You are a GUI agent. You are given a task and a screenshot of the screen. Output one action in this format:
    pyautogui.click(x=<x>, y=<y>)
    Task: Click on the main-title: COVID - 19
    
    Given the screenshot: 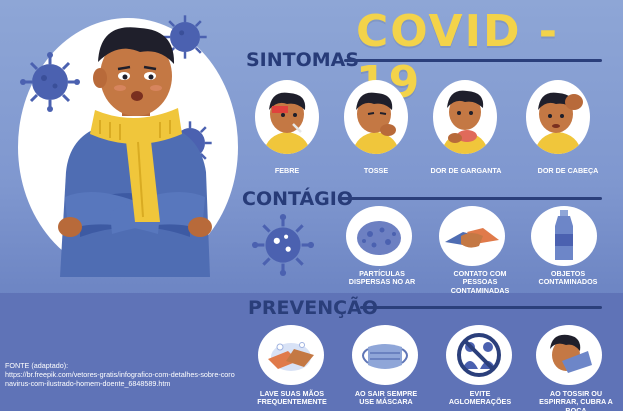 What is the action you would take?
    pyautogui.click(x=458, y=57)
    